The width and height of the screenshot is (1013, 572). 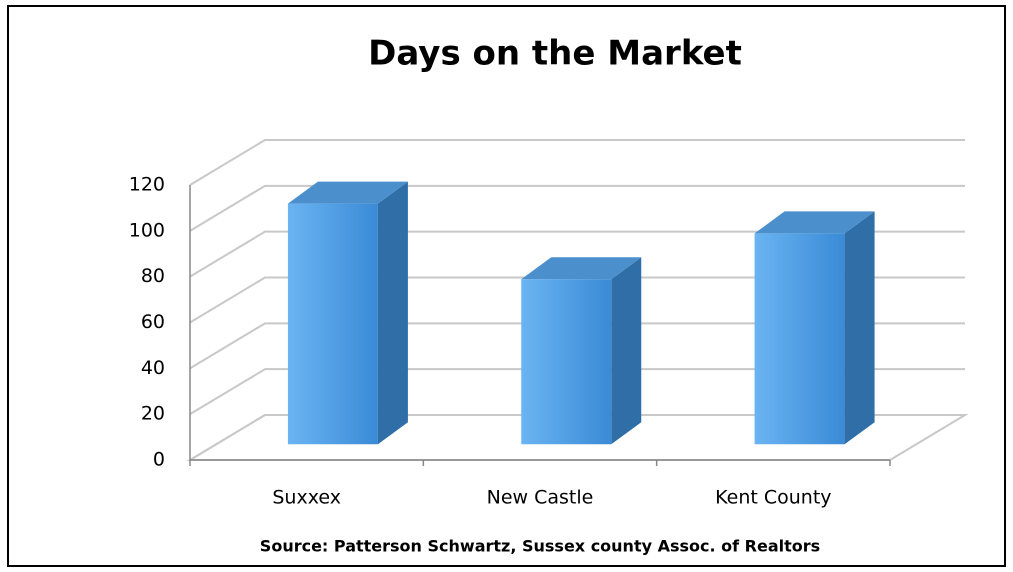 What do you see at coordinates (306, 498) in the screenshot?
I see `x-tick-label: Suxxex` at bounding box center [306, 498].